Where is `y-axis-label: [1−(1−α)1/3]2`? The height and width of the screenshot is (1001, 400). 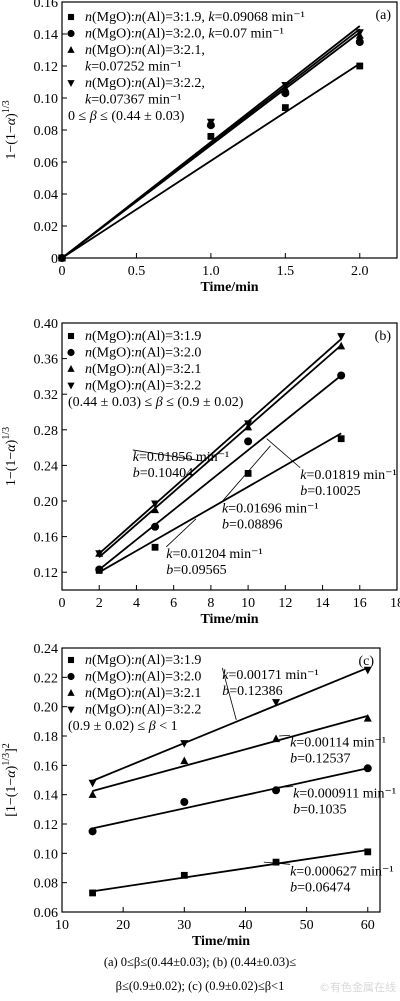
y-axis-label: [1−(1−α)1/3]2 is located at coordinates (10, 780).